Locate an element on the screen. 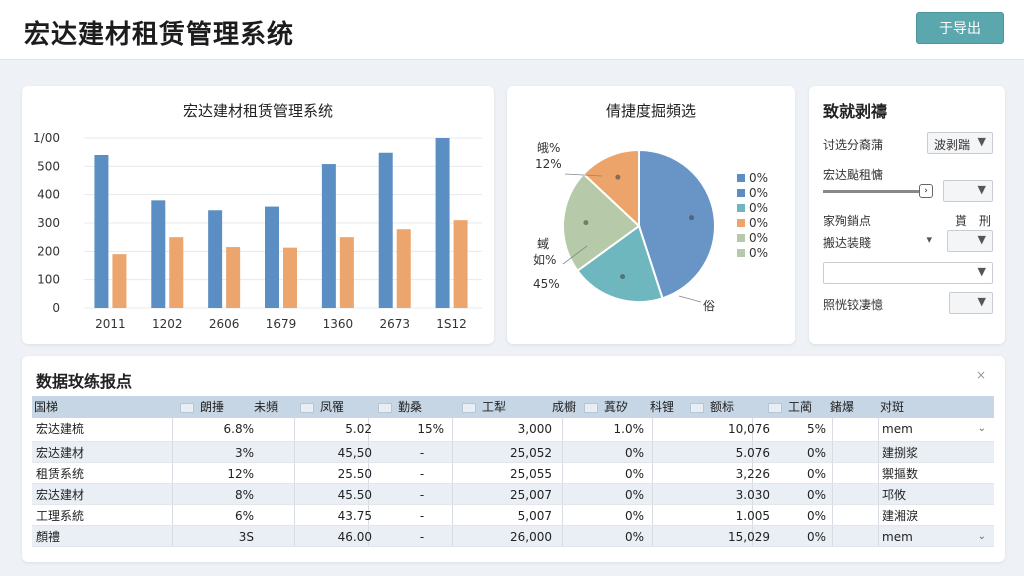 The height and width of the screenshot is (576, 1024). column-header: 对斑 is located at coordinates (892, 407).